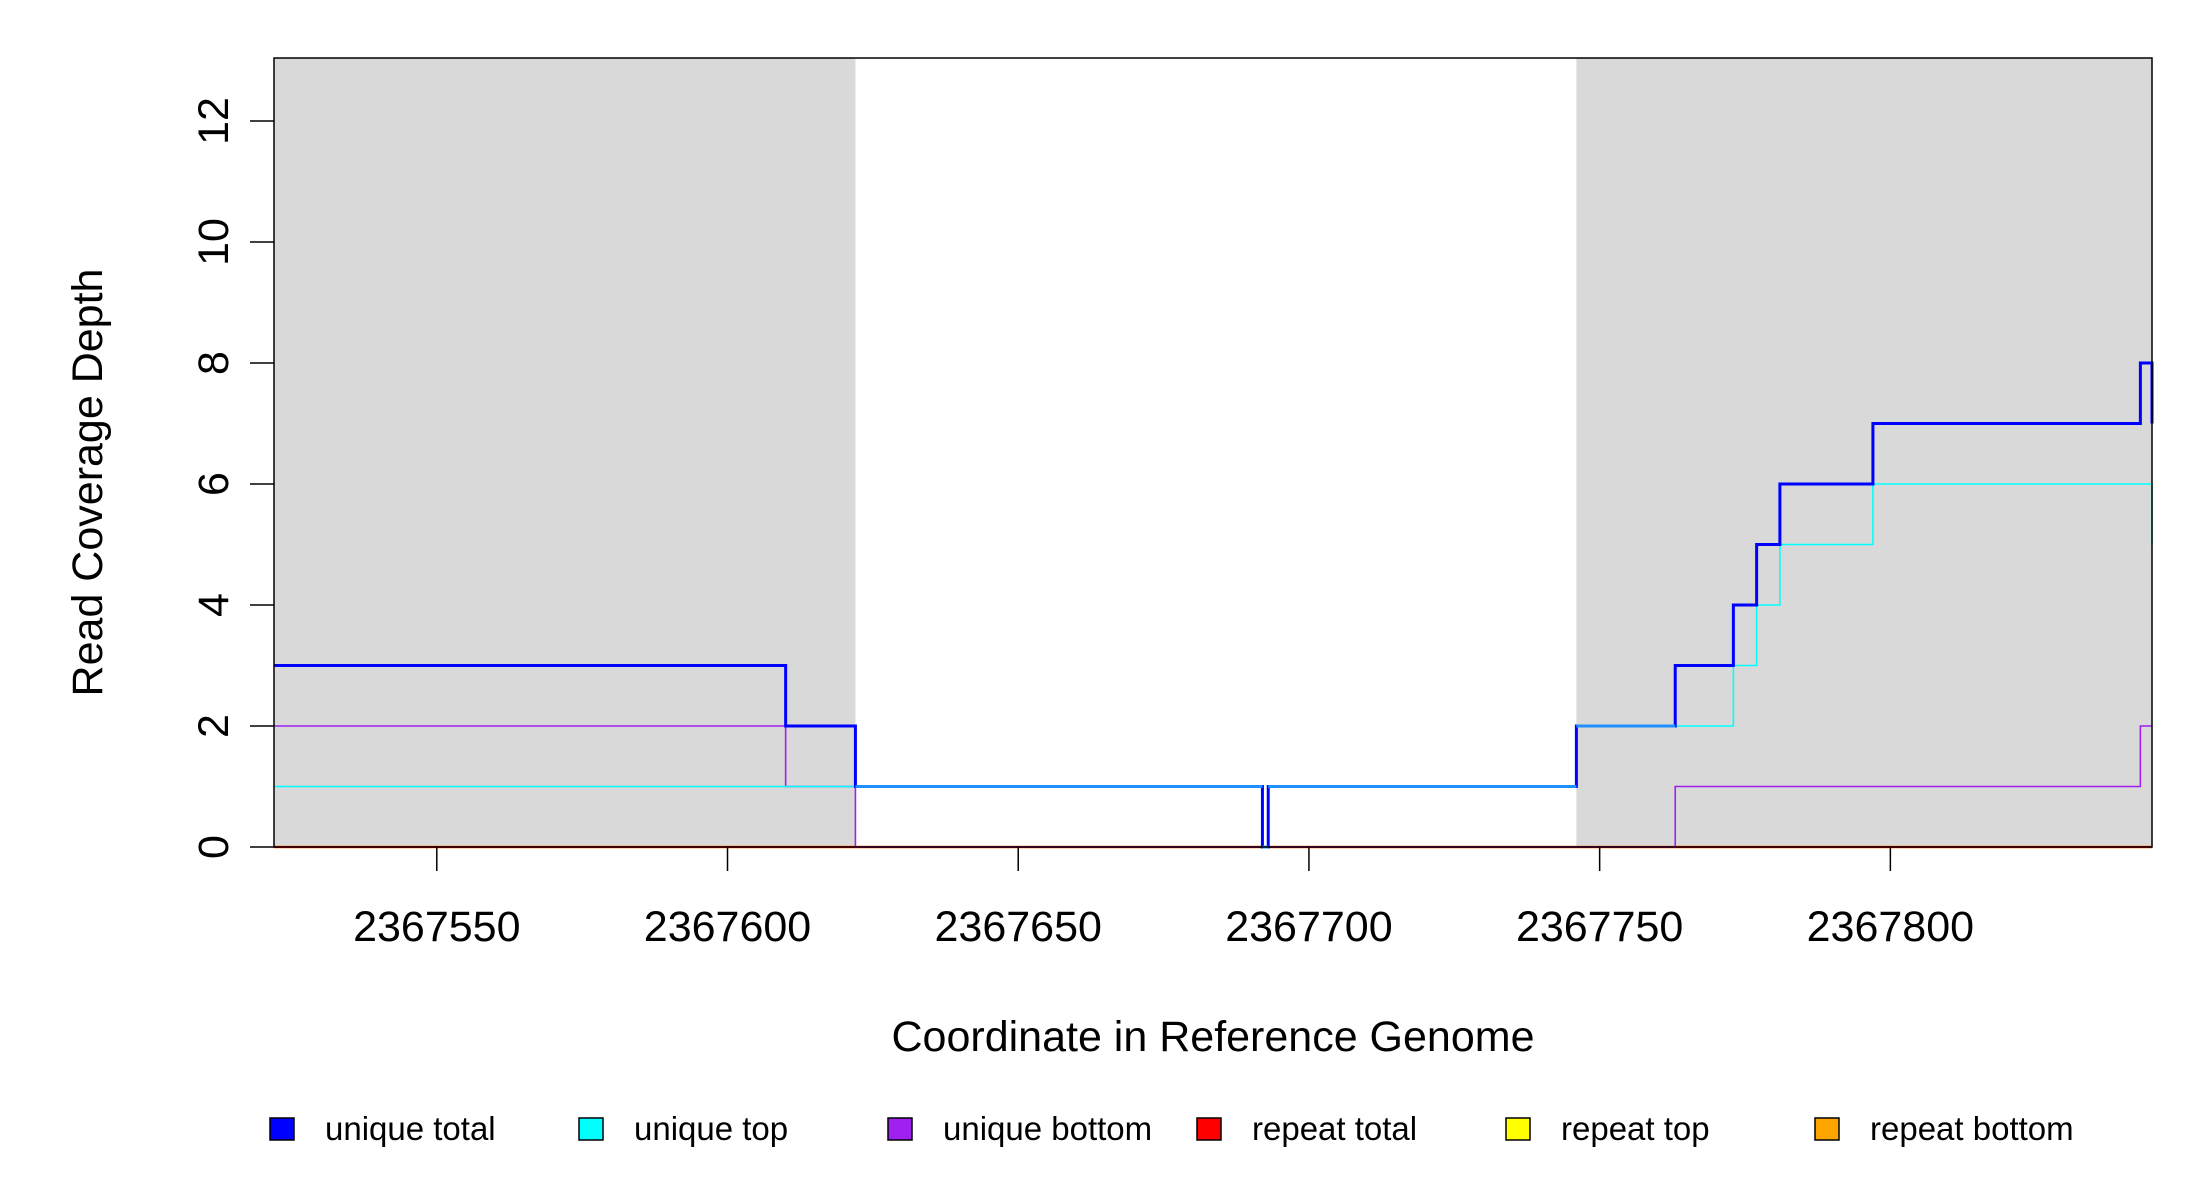 This screenshot has height=1200, width=2200. I want to click on x-tick-label: 2367600, so click(727, 927).